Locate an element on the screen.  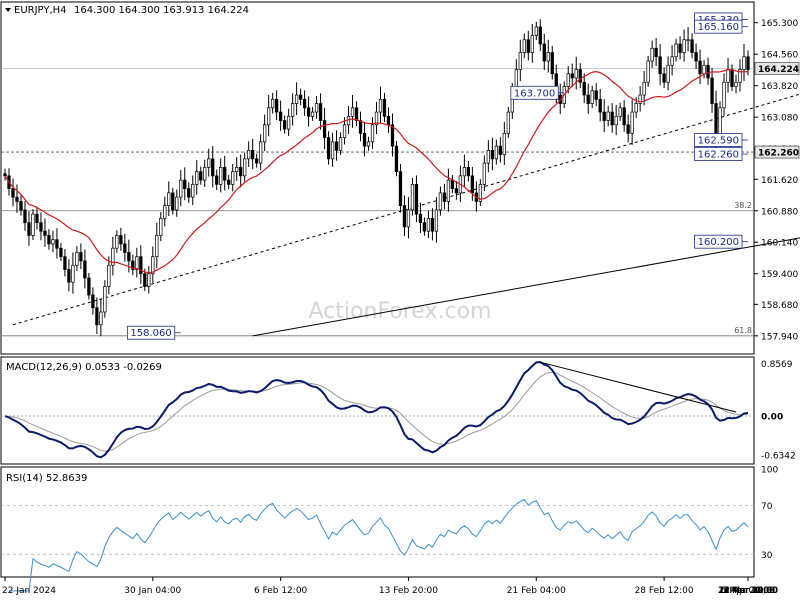
y-tick-label: 160.880 is located at coordinates (779, 212).